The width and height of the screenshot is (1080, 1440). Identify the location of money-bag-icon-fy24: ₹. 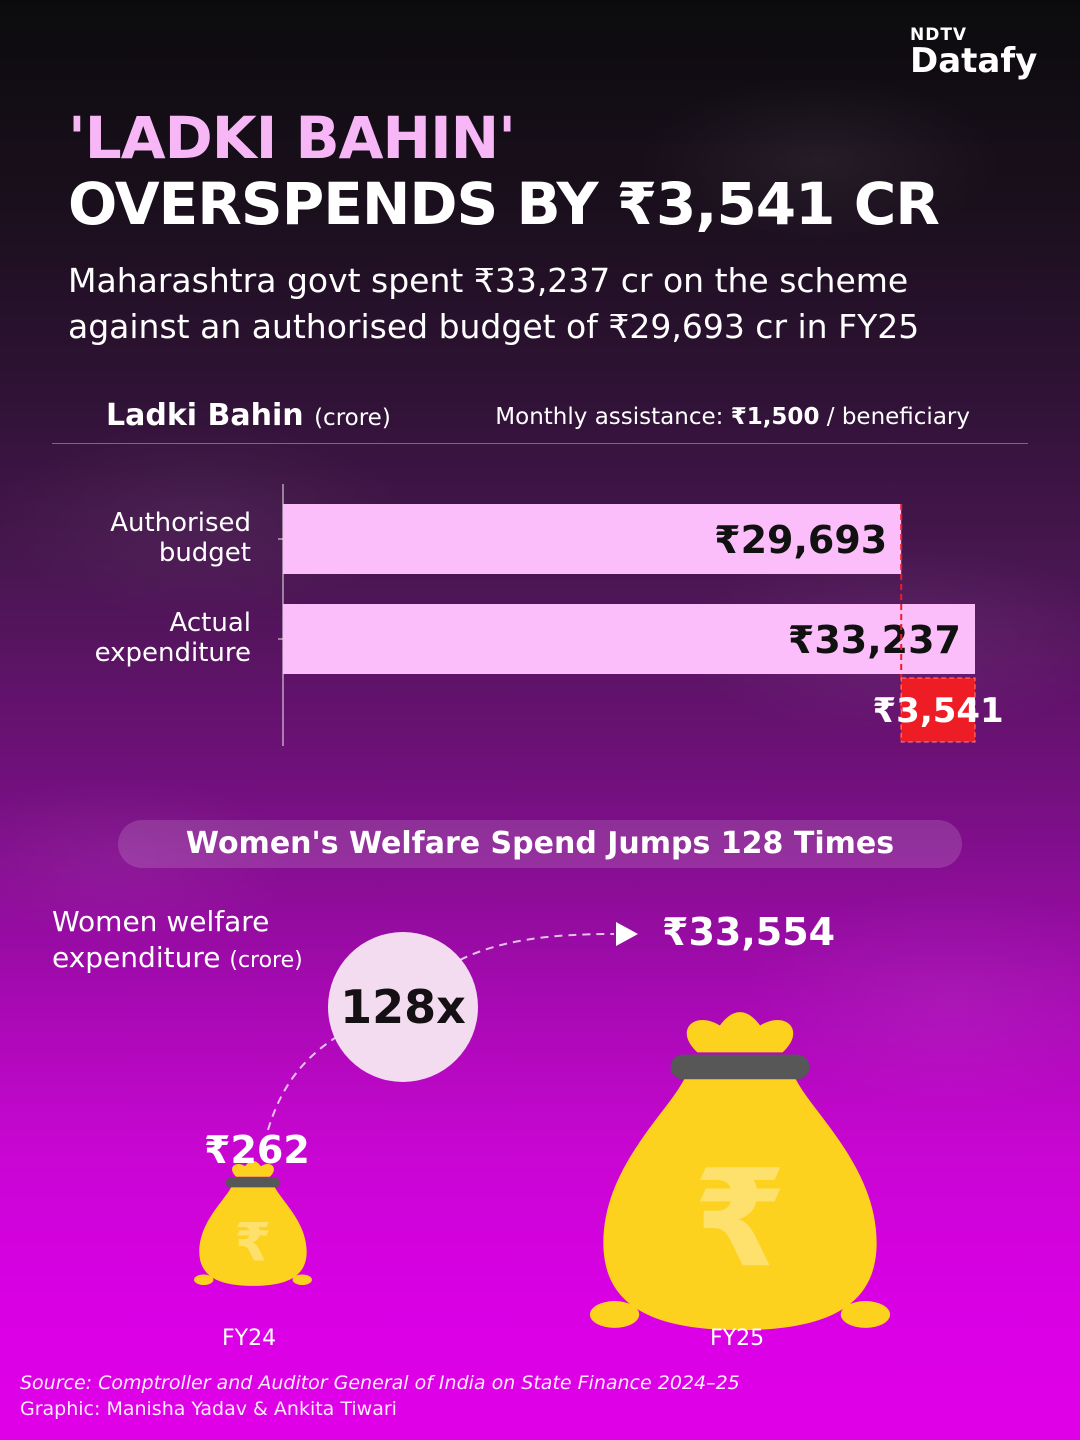
(253, 1223).